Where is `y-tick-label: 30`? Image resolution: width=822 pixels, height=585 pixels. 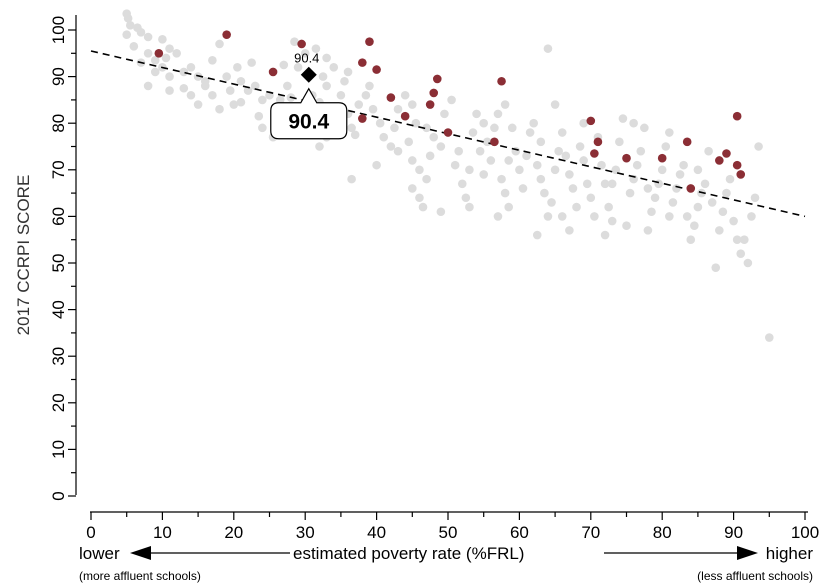 y-tick-label: 30 is located at coordinates (58, 356).